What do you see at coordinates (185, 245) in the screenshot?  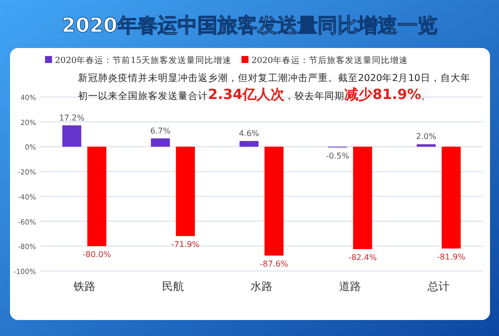 I see `data-label: -71.9%` at bounding box center [185, 245].